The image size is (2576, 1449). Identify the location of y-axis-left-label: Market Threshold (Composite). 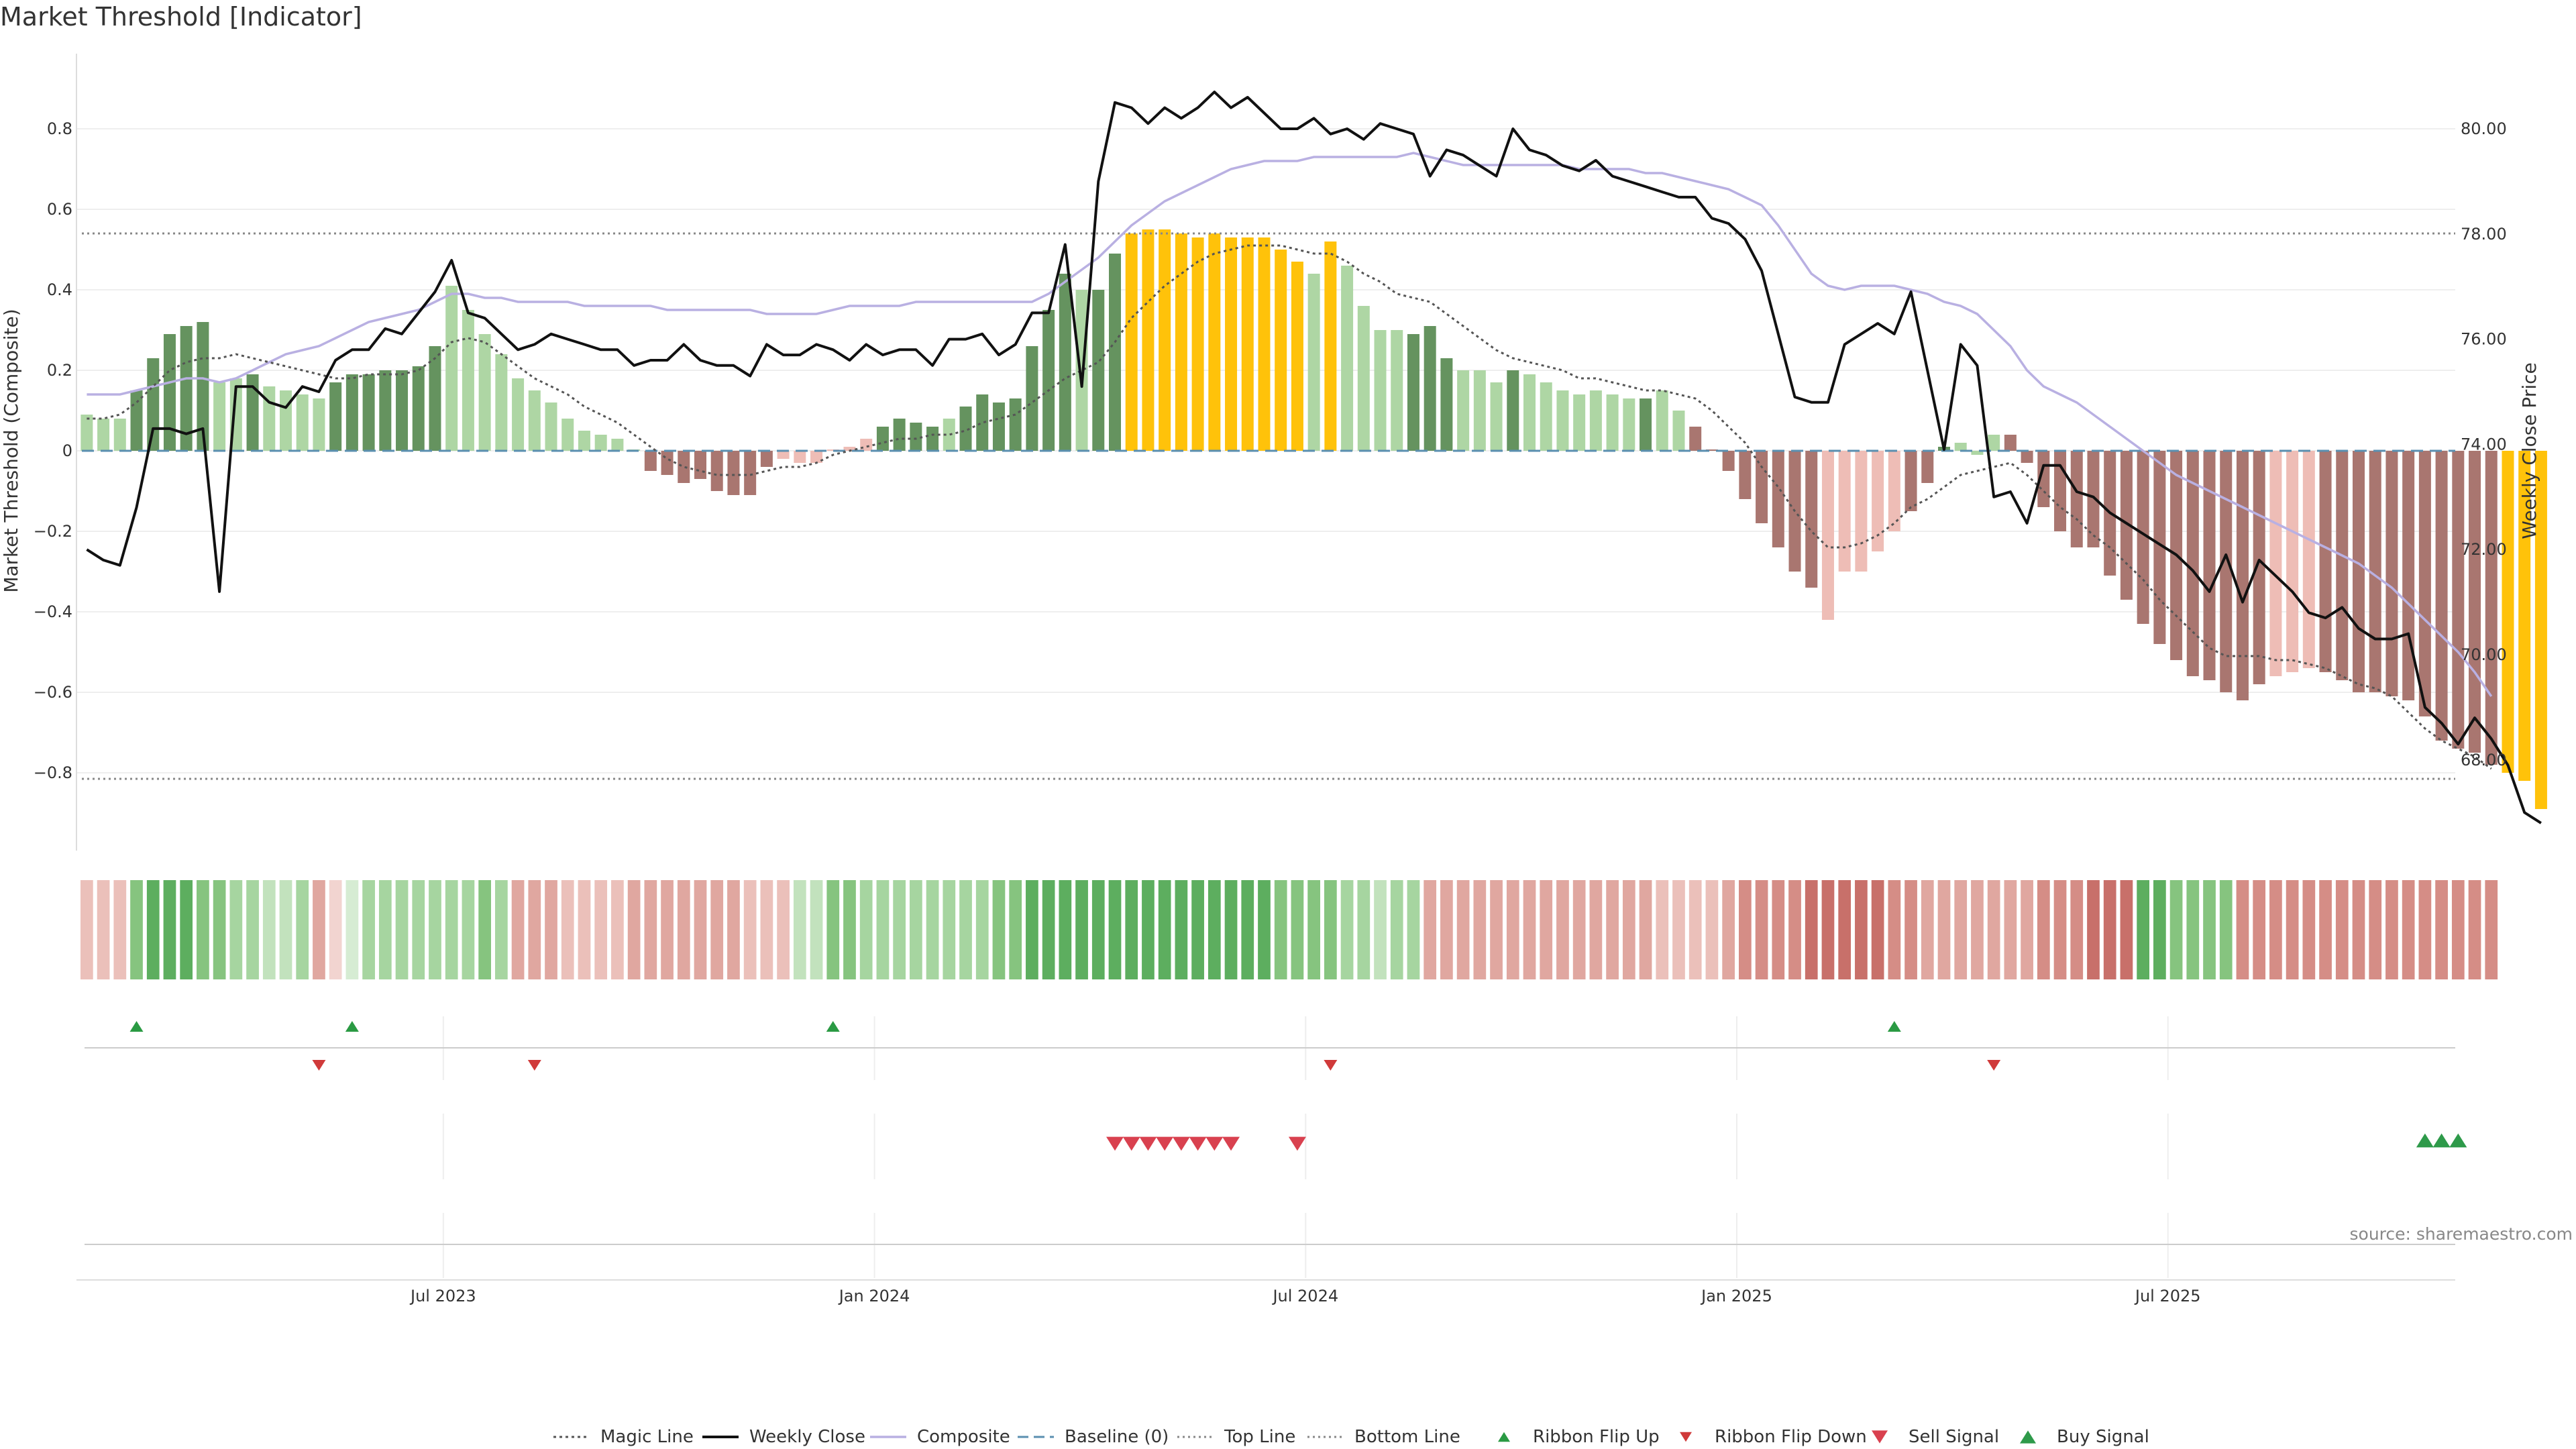
(11, 450).